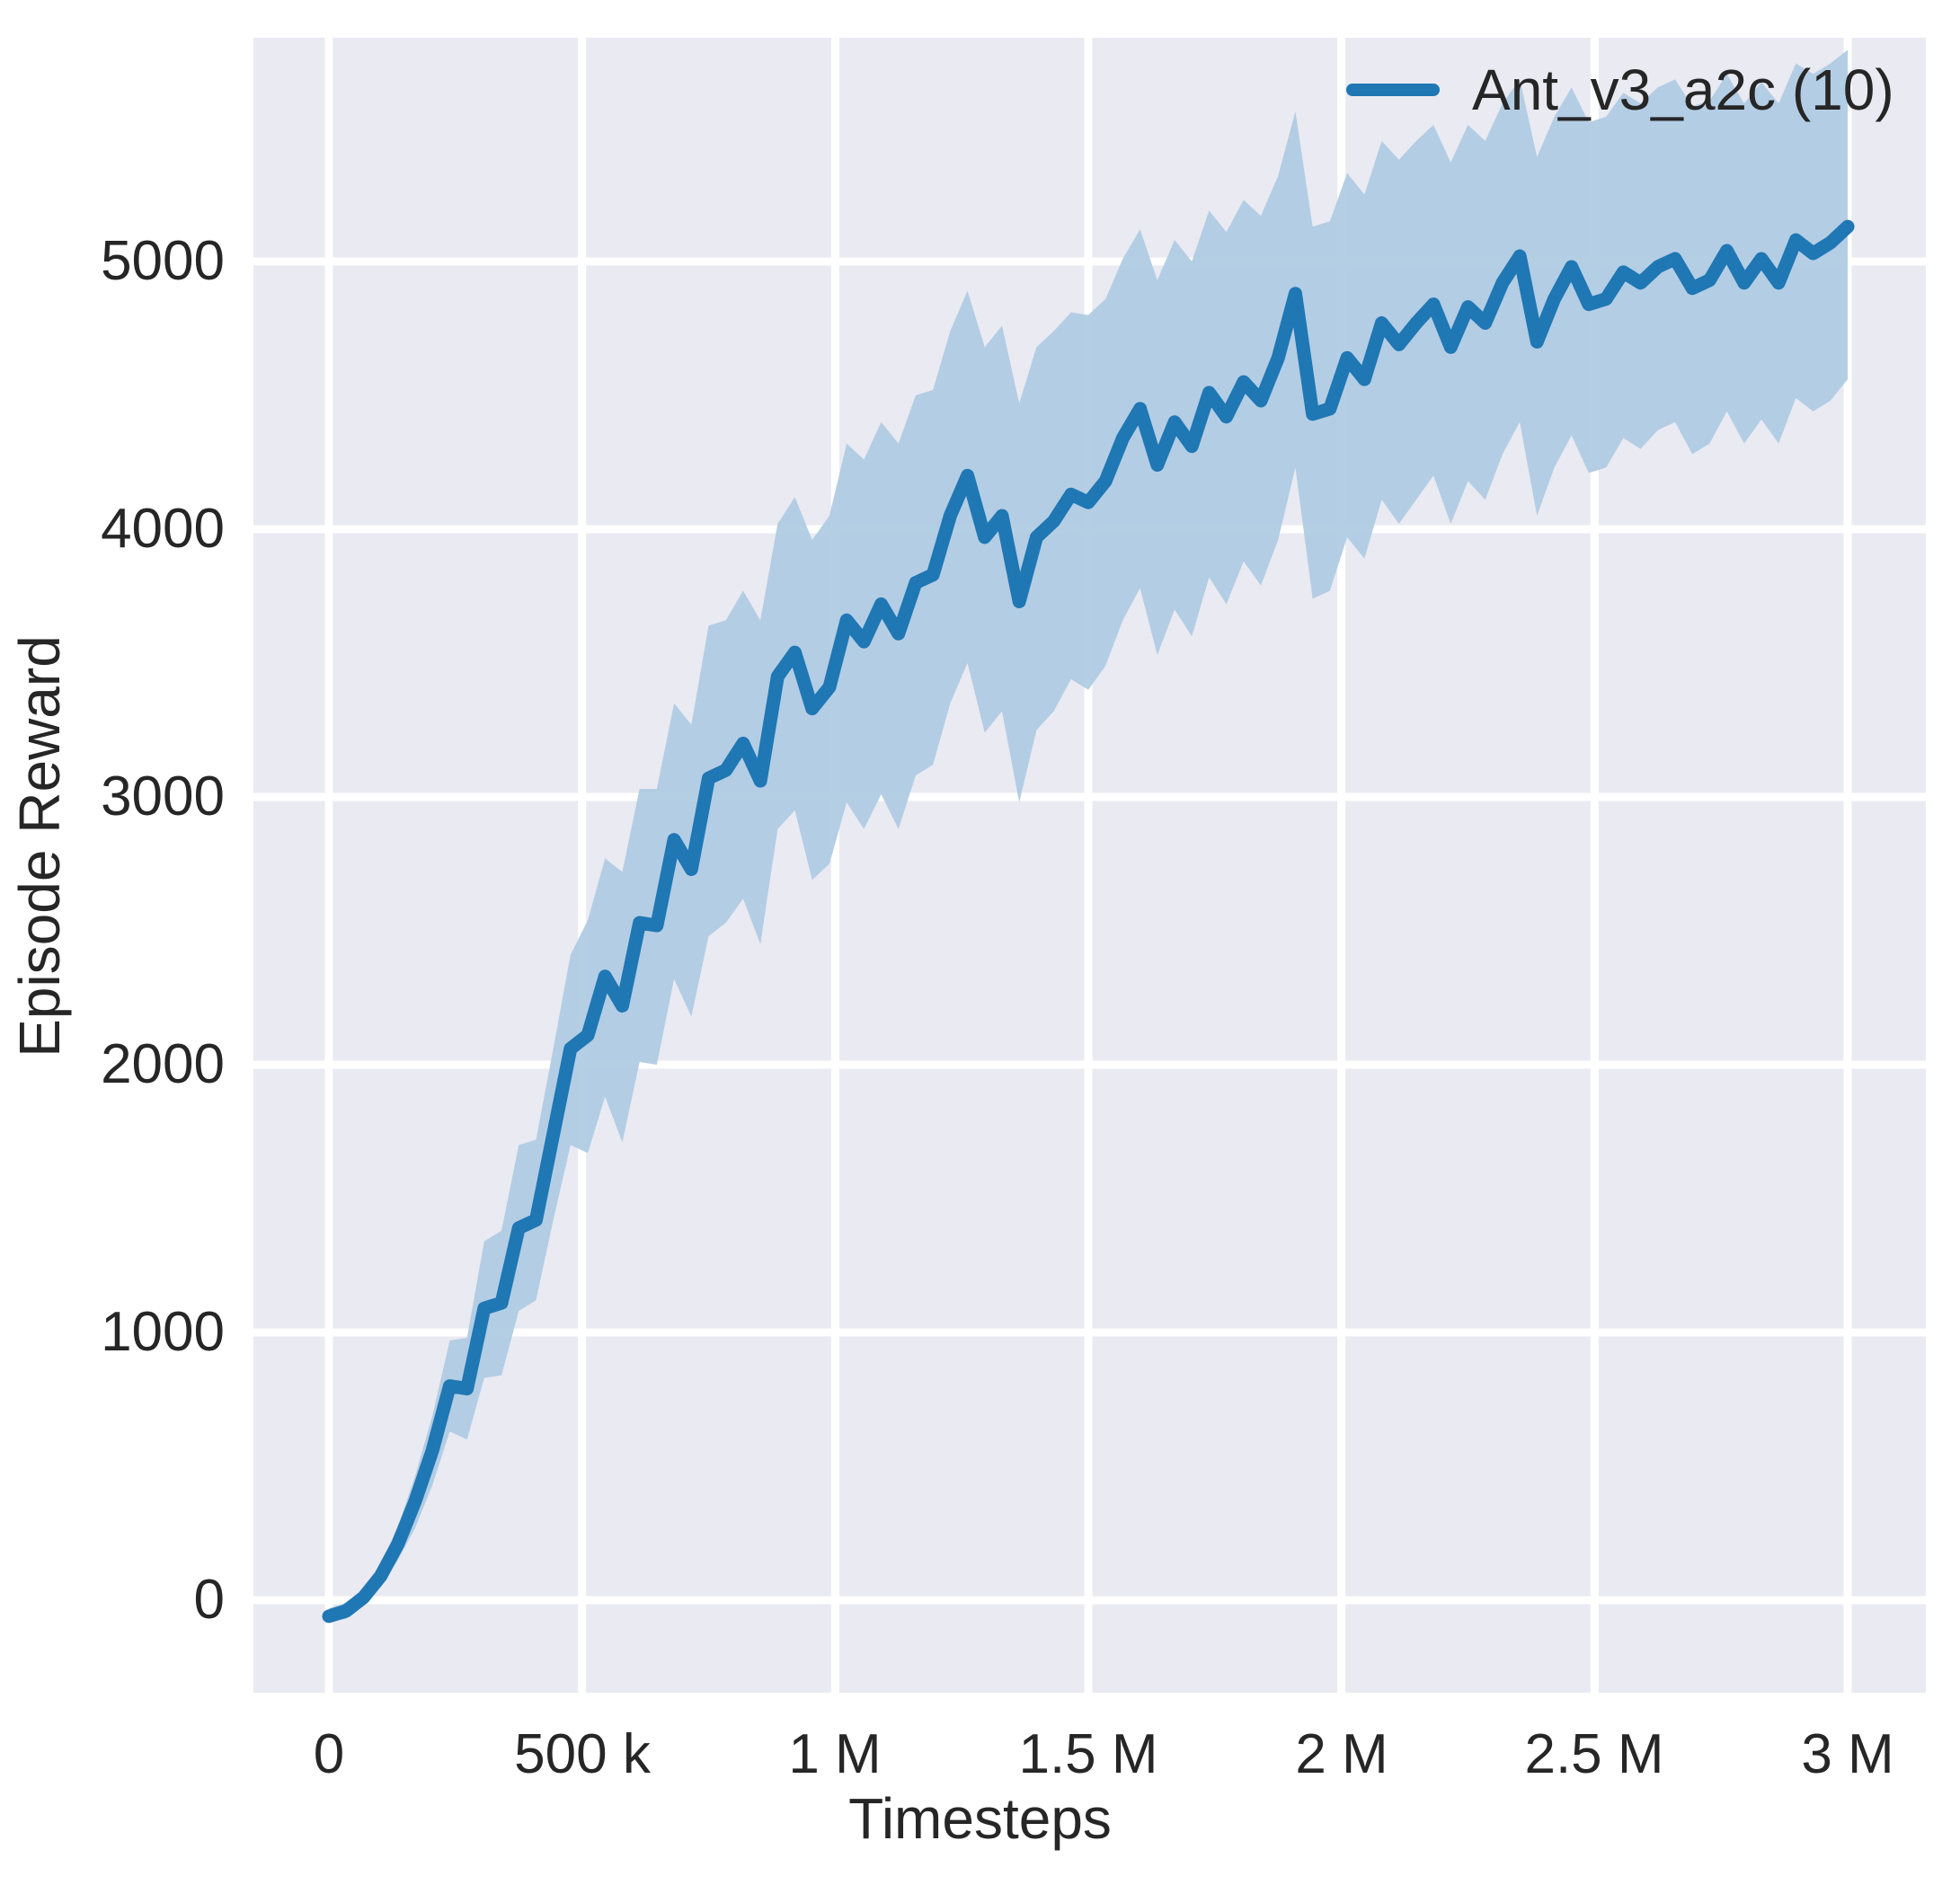  I want to click on ytick-label-1000: 1000, so click(163, 1332).